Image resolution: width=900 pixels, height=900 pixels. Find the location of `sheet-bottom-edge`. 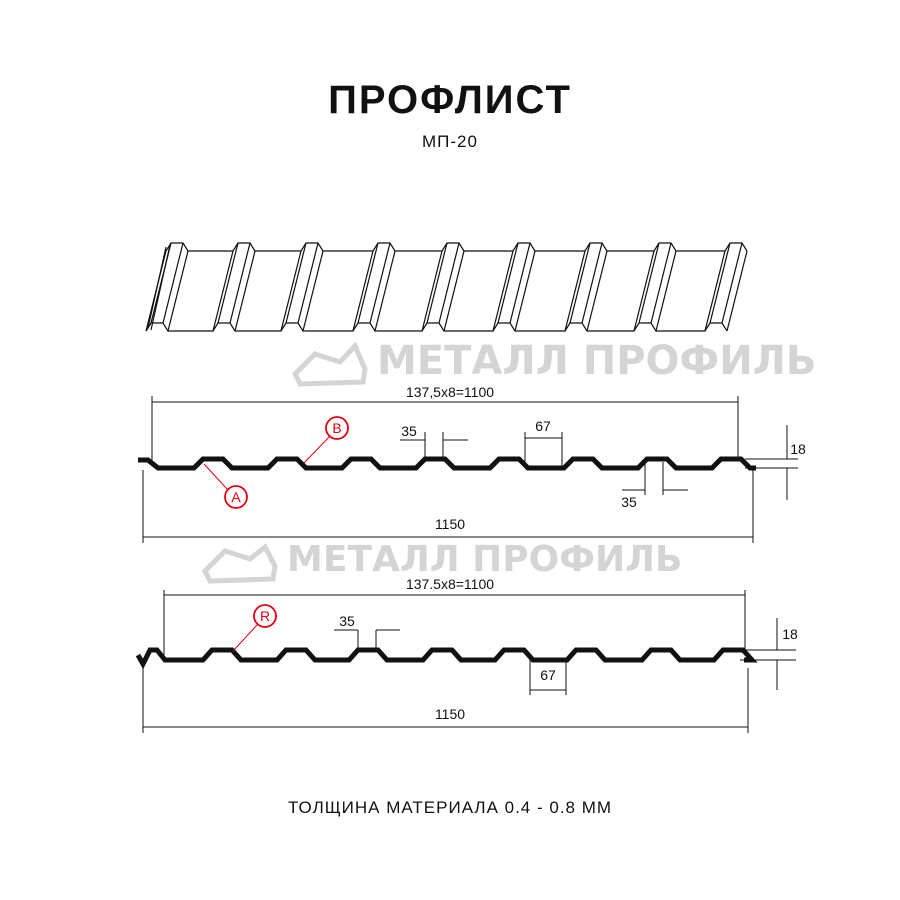

sheet-bottom-edge is located at coordinates (436, 327).